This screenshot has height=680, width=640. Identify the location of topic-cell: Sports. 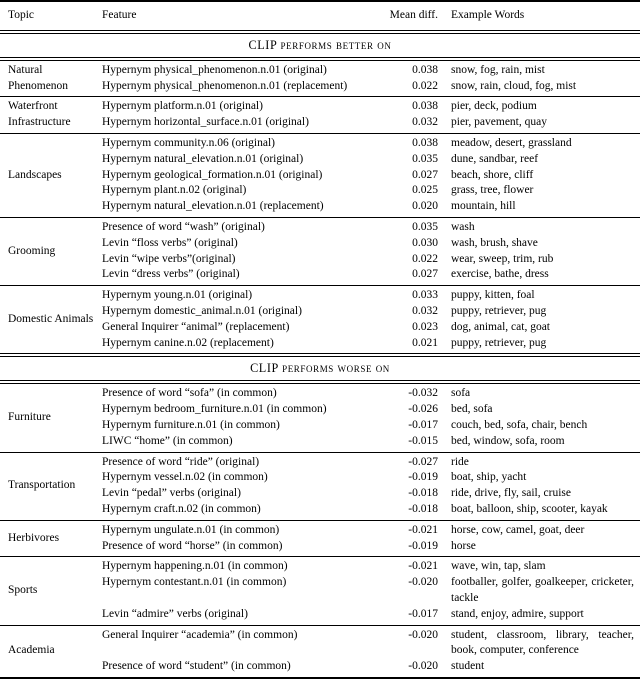
(23, 590).